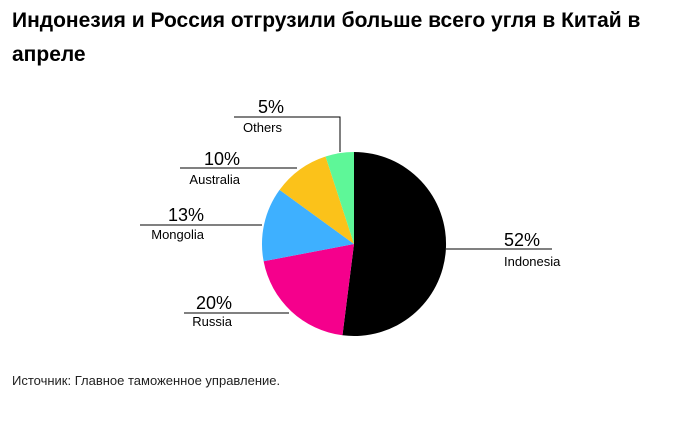  Describe the element at coordinates (532, 261) in the screenshot. I see `slice-name-indonesia: Indonesia` at that location.